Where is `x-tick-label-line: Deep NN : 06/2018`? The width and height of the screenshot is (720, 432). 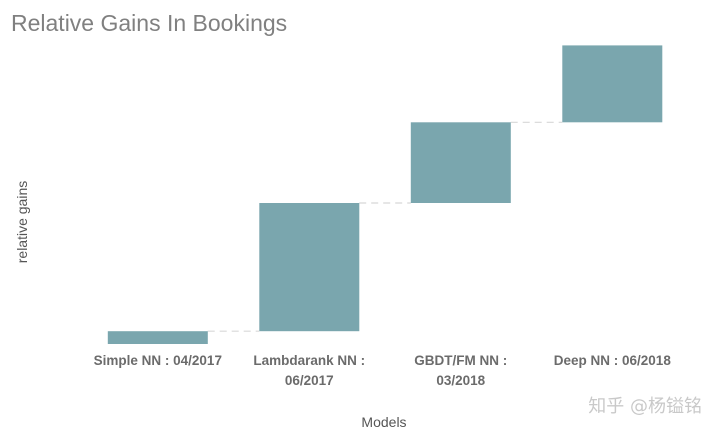 x-tick-label-line: Deep NN : 06/2018 is located at coordinates (613, 360).